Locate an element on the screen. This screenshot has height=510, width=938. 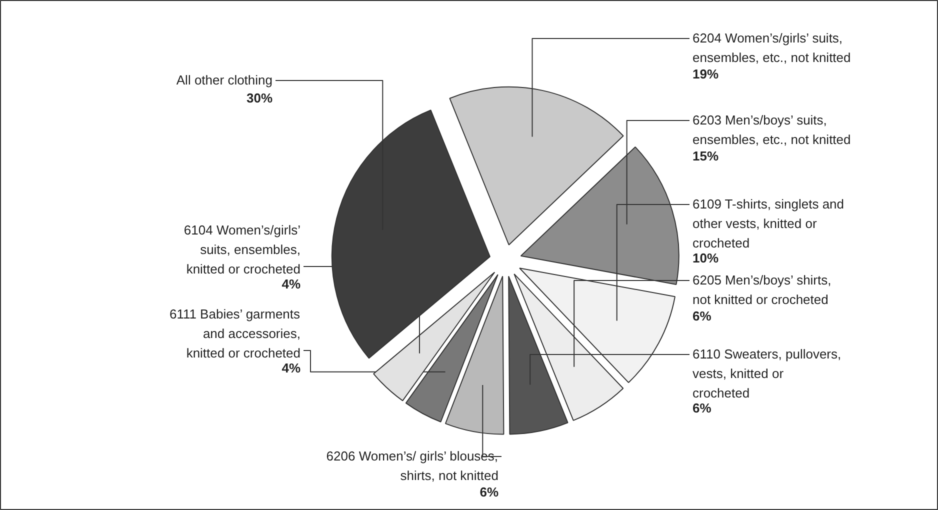
data-label: 15% is located at coordinates (705, 156).